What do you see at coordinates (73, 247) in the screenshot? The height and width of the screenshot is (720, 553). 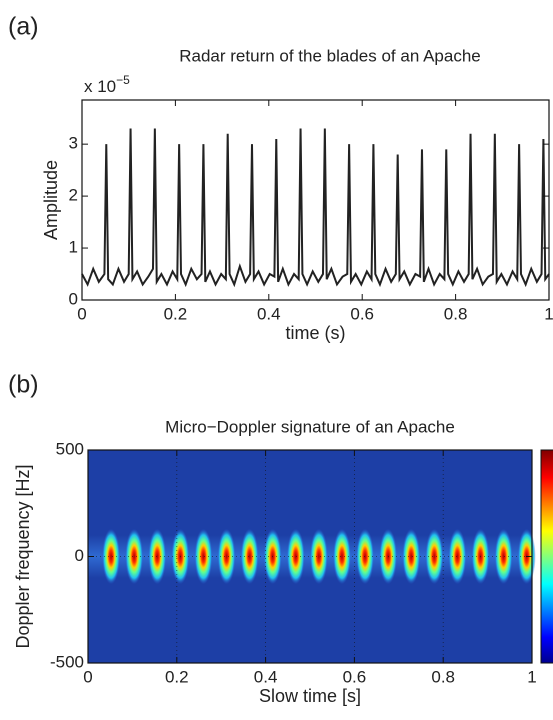 I see `y-tick-label: 1` at bounding box center [73, 247].